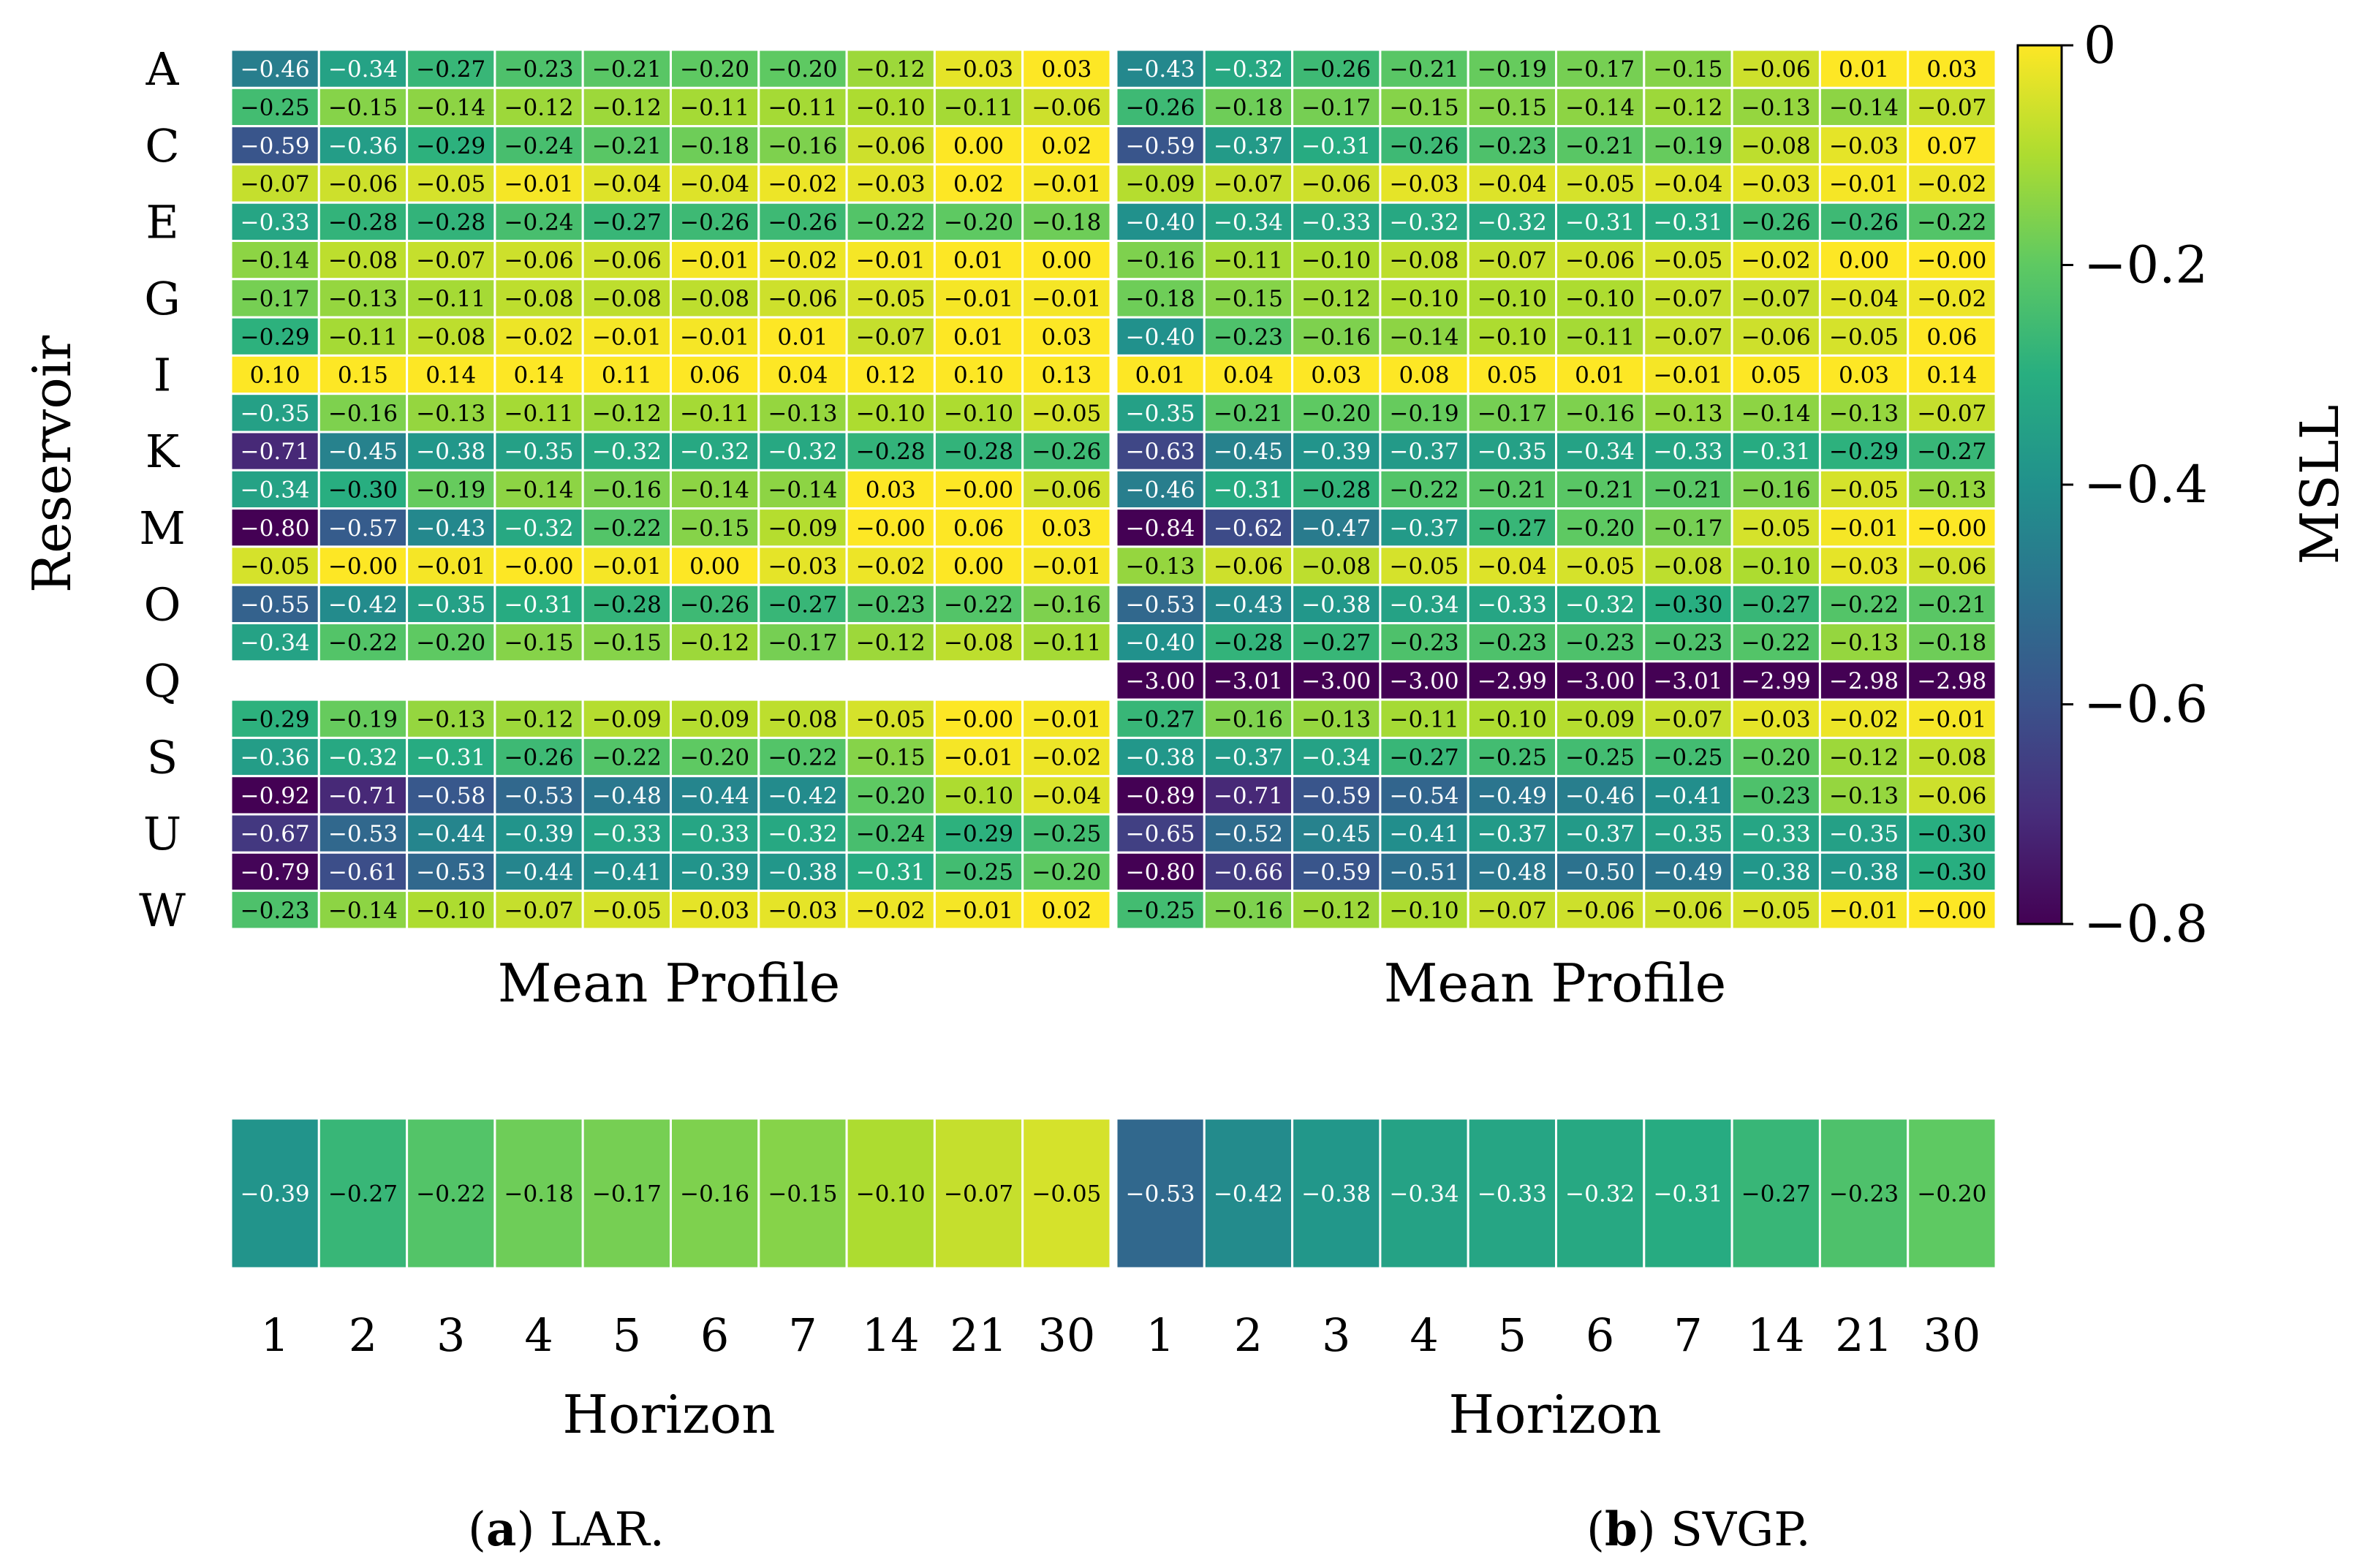 This screenshot has width=2357, height=1568. Describe the element at coordinates (1600, 376) in the screenshot. I see `cell-value-label: 0.01` at that location.